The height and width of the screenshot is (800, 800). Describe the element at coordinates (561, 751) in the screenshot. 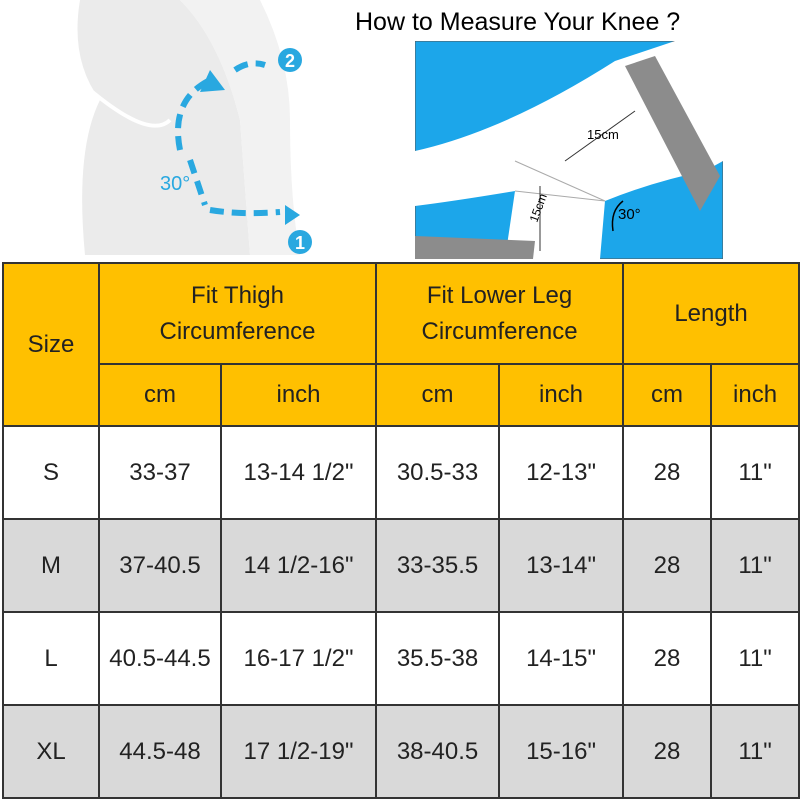

I see `table-cell: 15-16"` at that location.